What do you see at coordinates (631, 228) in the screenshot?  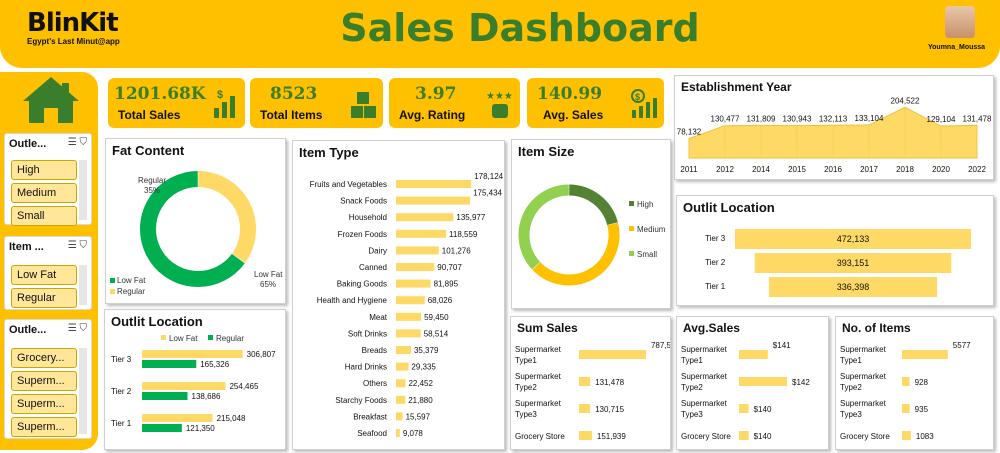 I see `legend-swatch` at bounding box center [631, 228].